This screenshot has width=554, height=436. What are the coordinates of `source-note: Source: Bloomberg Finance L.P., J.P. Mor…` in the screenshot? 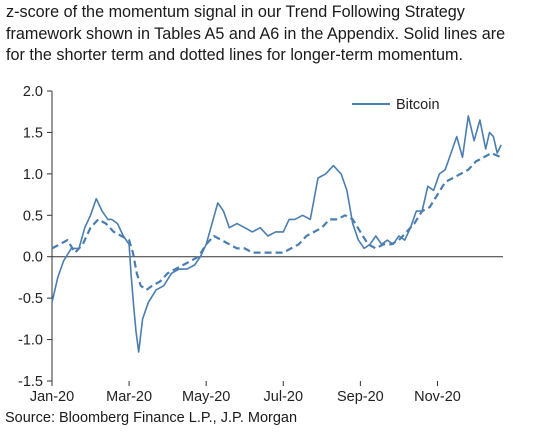 It's located at (151, 418).